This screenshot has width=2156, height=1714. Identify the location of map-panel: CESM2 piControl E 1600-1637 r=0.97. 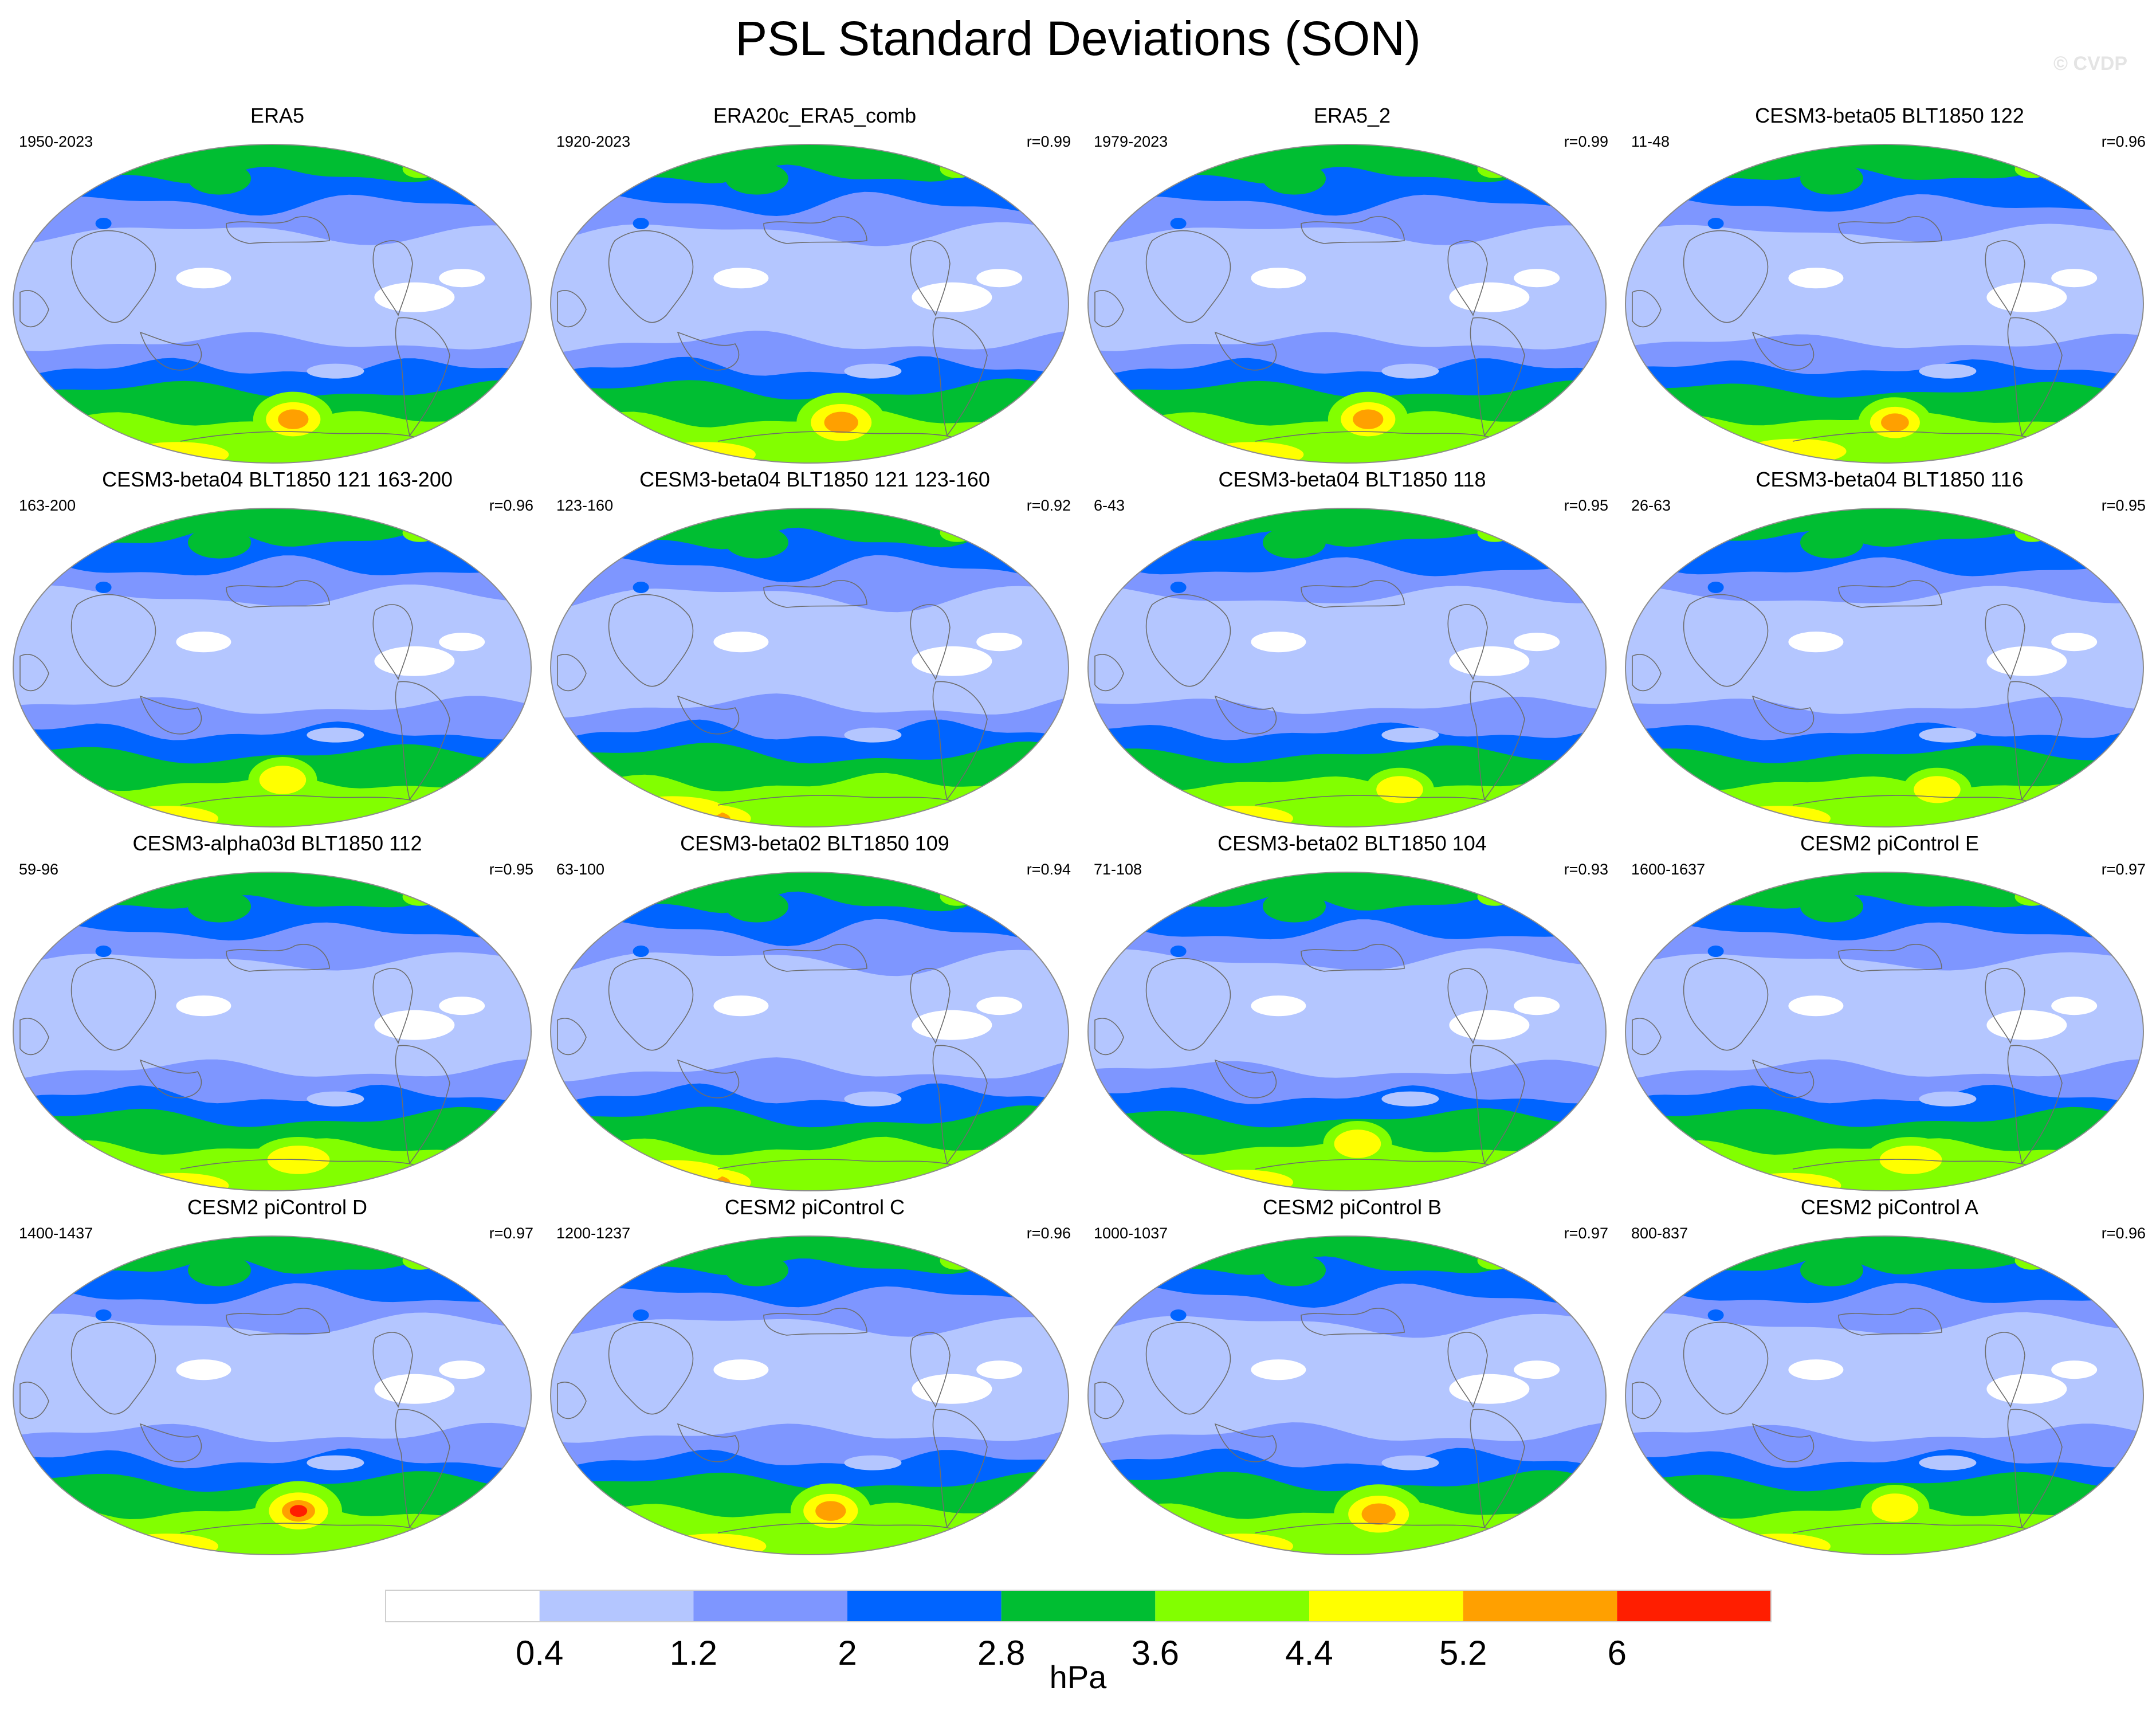
(1888, 1011).